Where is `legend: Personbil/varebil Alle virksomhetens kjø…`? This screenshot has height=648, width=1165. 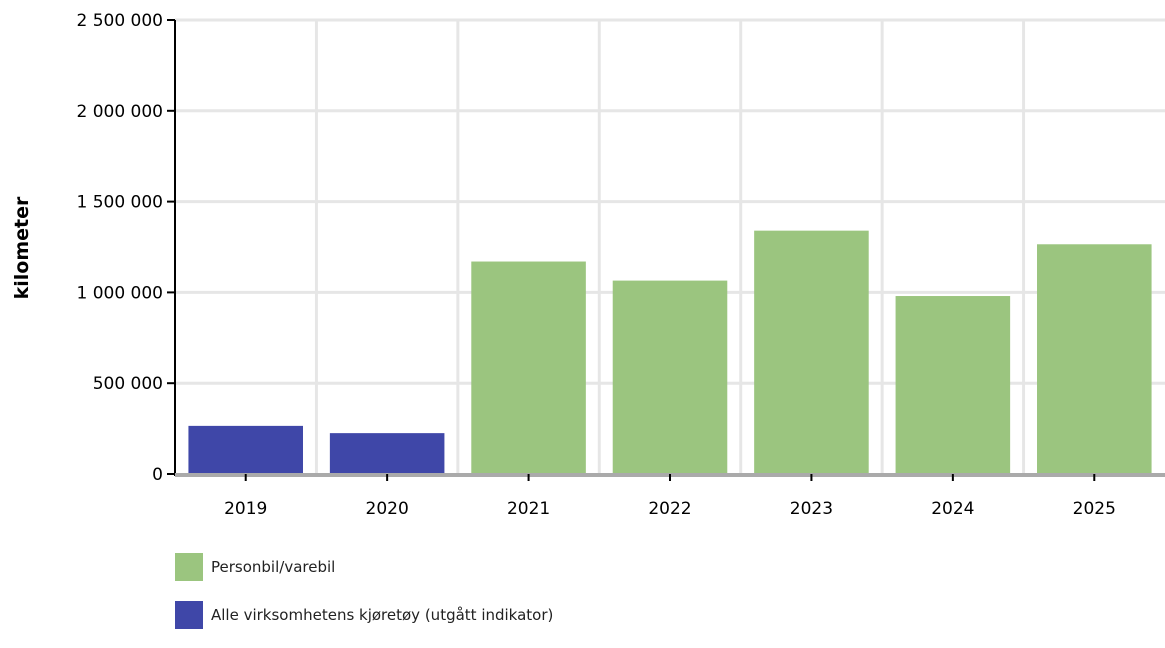
legend: Personbil/varebil Alle virksomhetens kjø… is located at coordinates (364, 600).